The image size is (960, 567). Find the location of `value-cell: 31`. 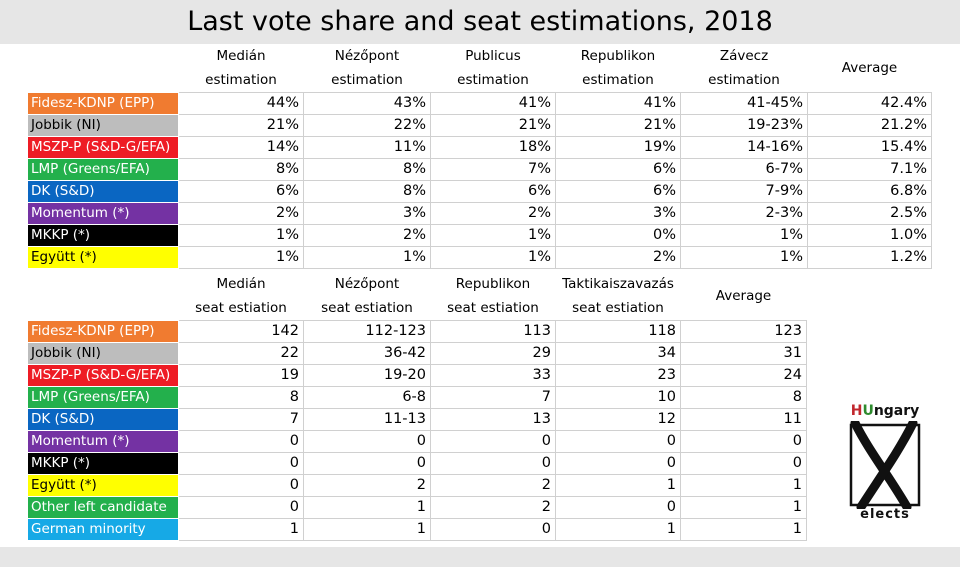

value-cell: 31 is located at coordinates (743, 353).